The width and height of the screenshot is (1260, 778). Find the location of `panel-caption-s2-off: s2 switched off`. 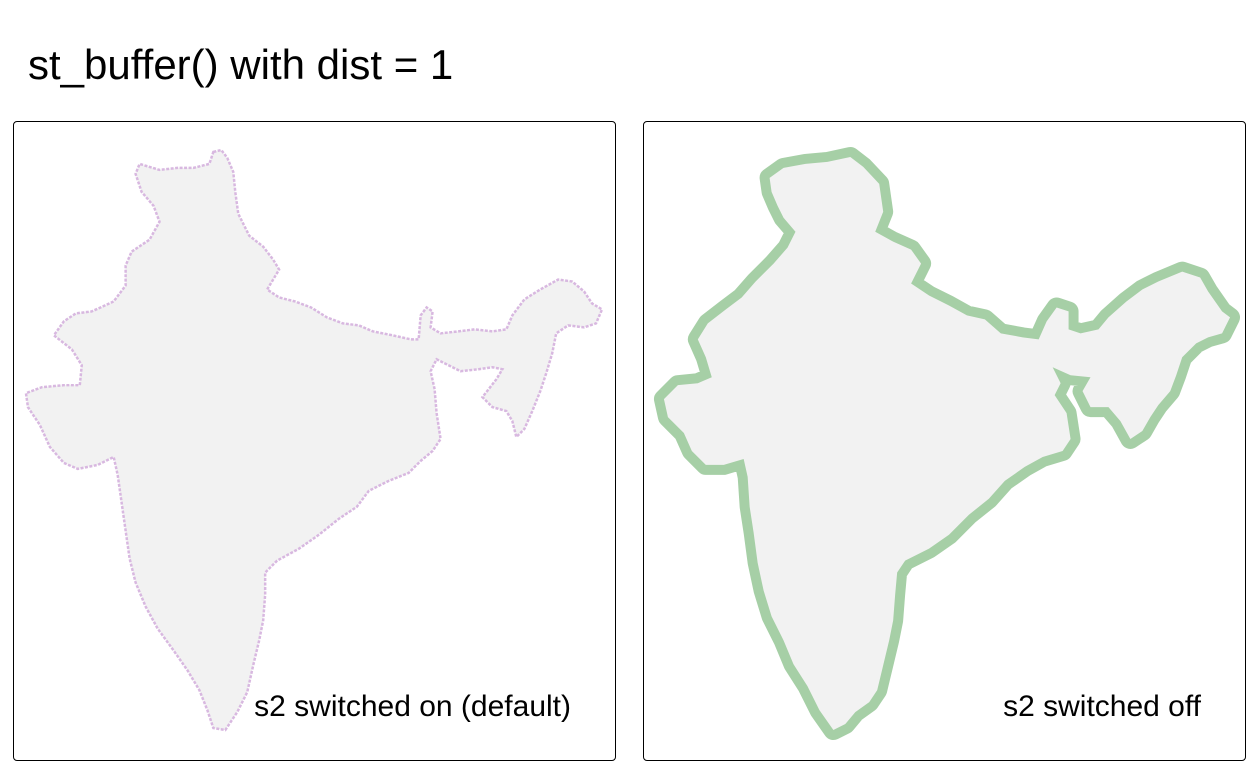

panel-caption-s2-off: s2 switched off is located at coordinates (1102, 706).